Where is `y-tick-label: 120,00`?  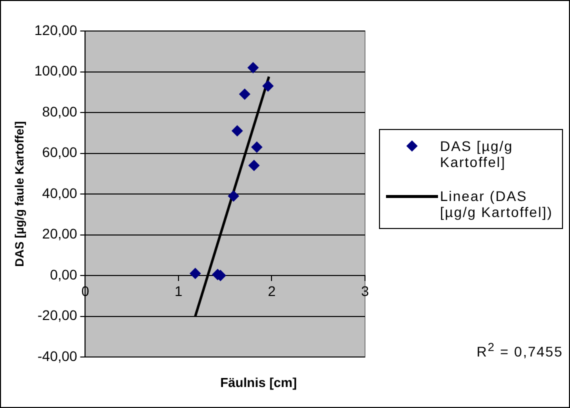
y-tick-label: 120,00 is located at coordinates (56, 30).